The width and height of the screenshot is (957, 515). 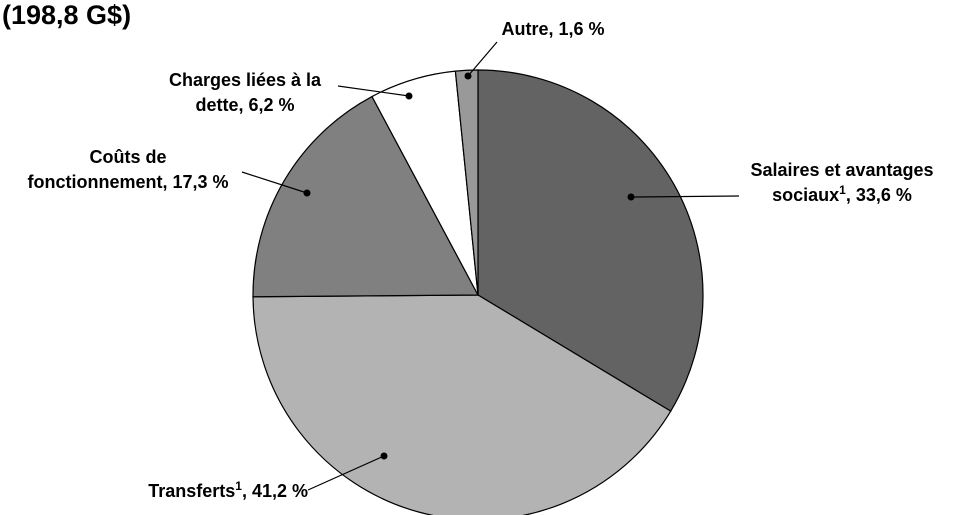 I want to click on slice-label-2: Coûts de fonctionnement, 17,3 %, so click(x=127, y=169).